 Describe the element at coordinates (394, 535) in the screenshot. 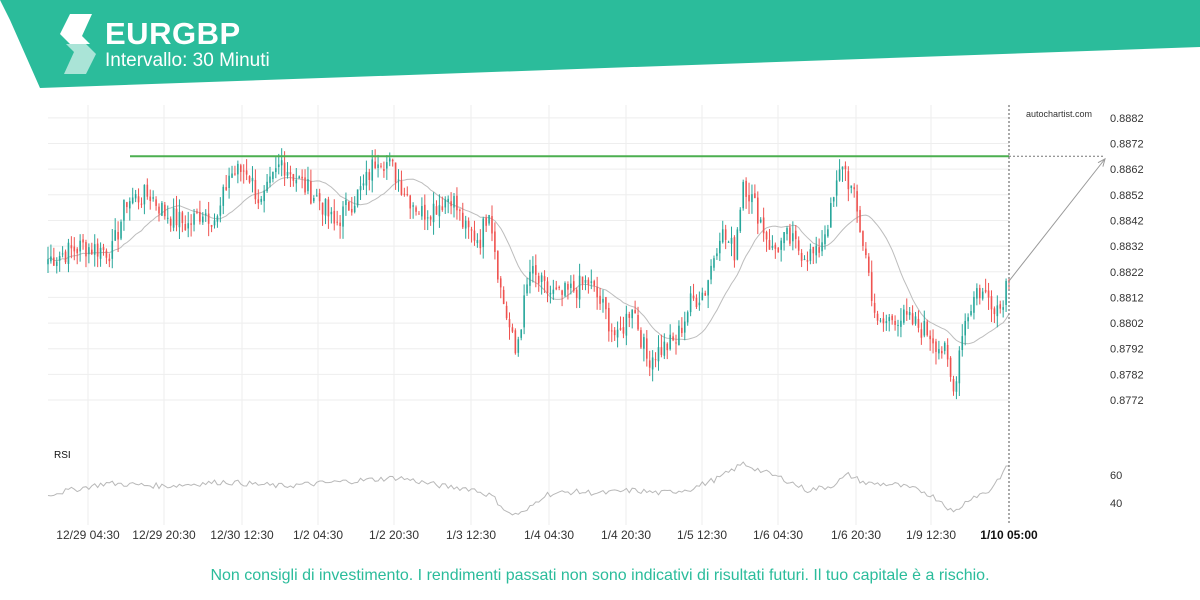

I see `x-tick-label: 1/2 20:30` at that location.